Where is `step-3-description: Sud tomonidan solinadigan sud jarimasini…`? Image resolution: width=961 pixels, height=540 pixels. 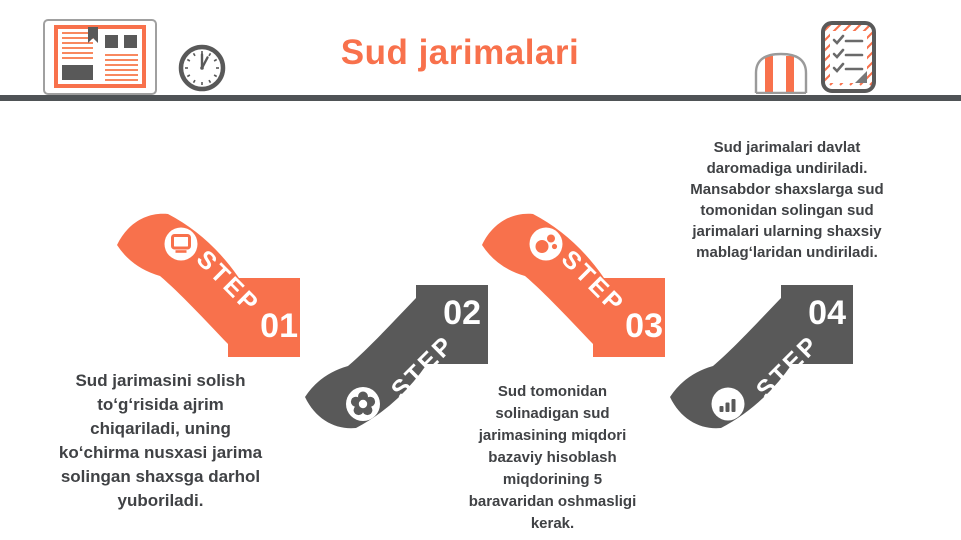 step-3-description: Sud tomonidan solinadigan sud jarimasini… is located at coordinates (552, 457).